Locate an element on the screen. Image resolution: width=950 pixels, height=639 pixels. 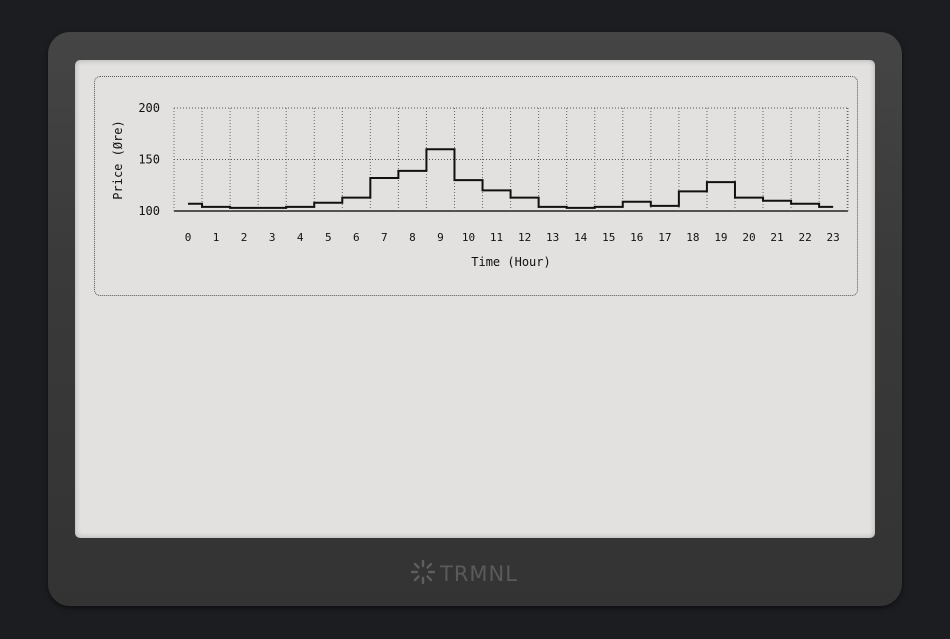
x-tick-label: 10 is located at coordinates (468, 237).